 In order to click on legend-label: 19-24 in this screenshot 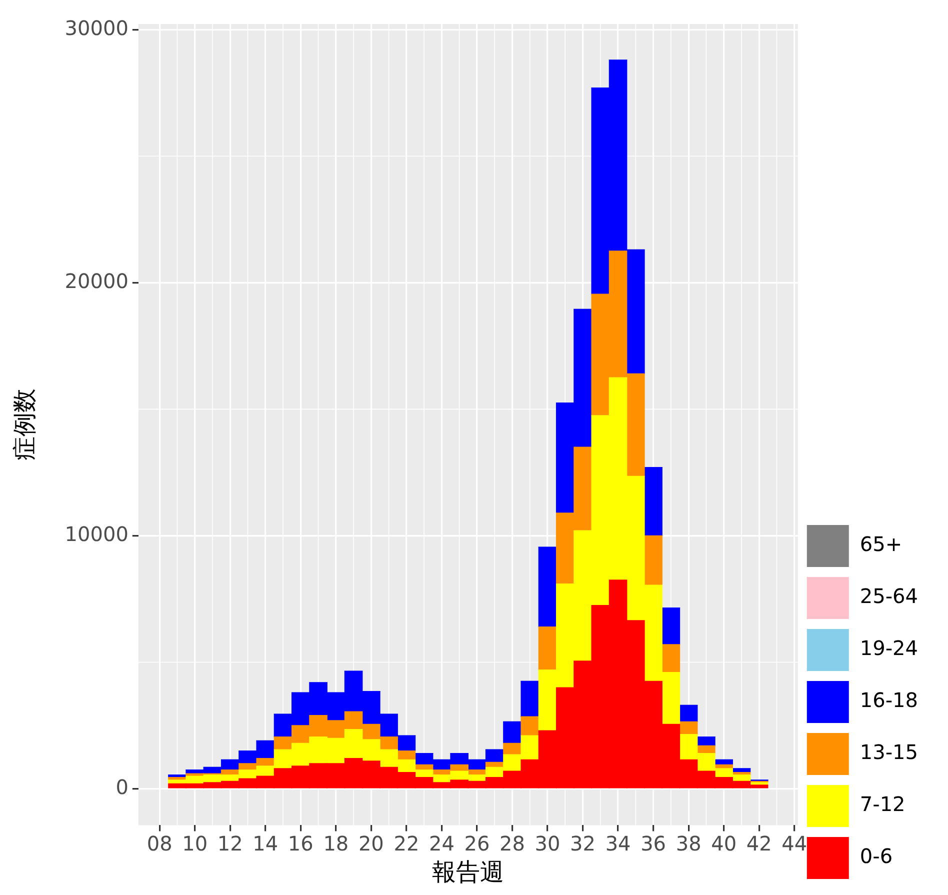, I will do `click(889, 648)`.